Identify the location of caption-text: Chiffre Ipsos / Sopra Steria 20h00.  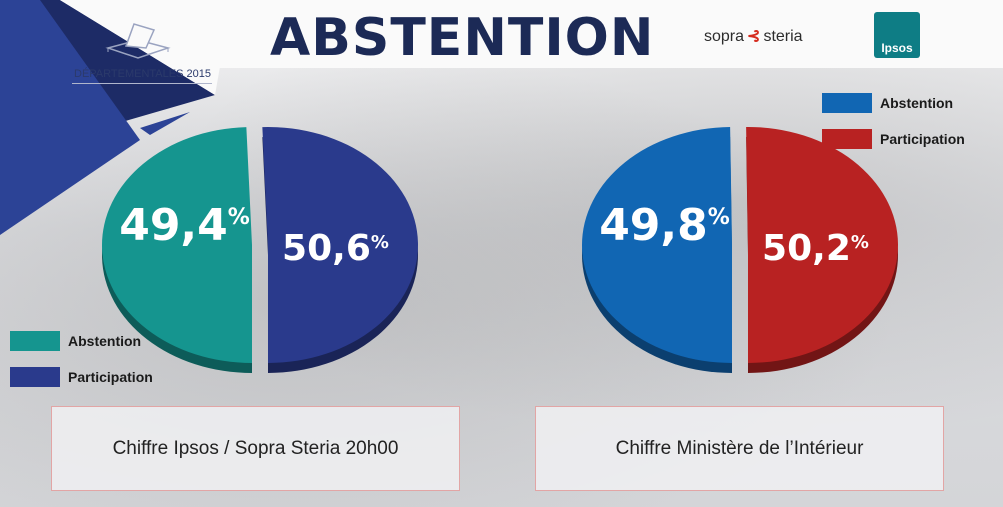
(255, 448).